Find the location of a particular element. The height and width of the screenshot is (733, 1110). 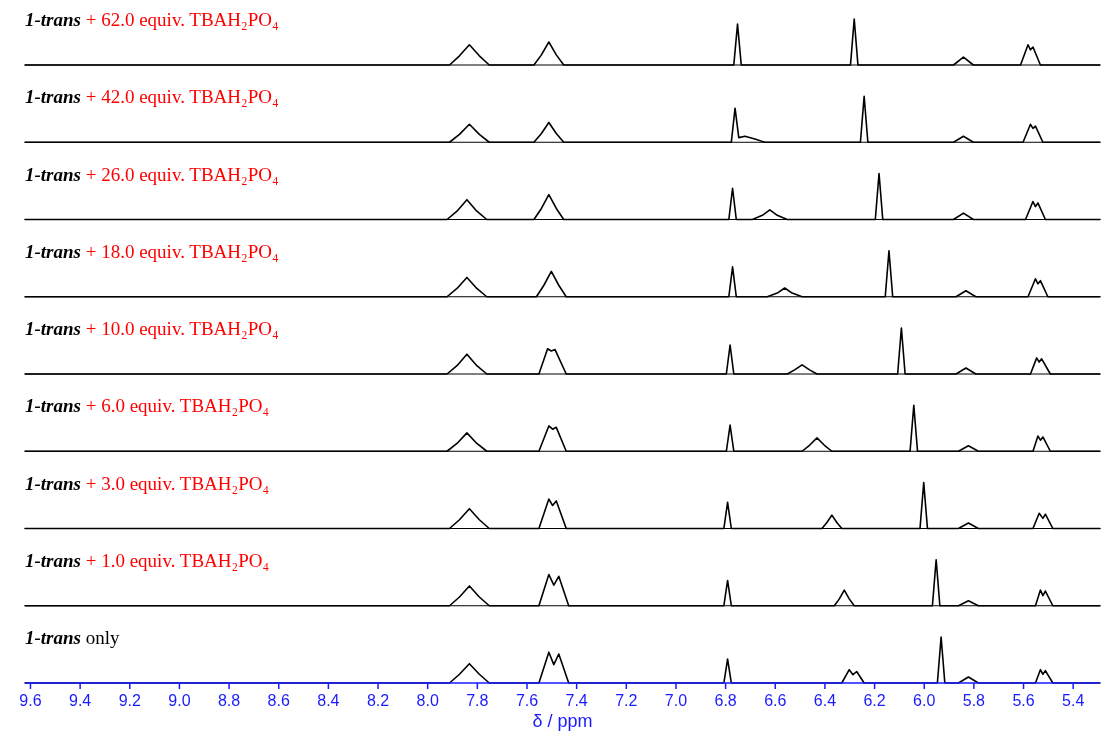

chart-title: 1-trans + 1.0 equiv. TBAH₂PO₄ is located at coordinates (147, 560).